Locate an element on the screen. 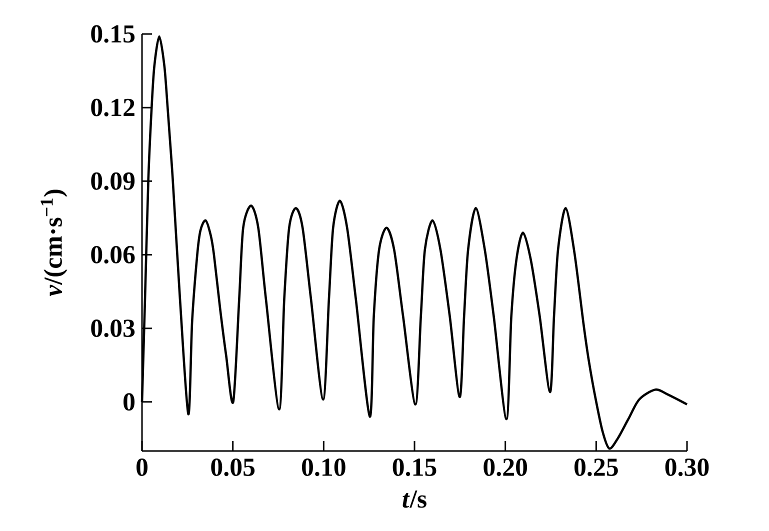 The image size is (769, 531). x-tick-label: 0.10 is located at coordinates (324, 467).